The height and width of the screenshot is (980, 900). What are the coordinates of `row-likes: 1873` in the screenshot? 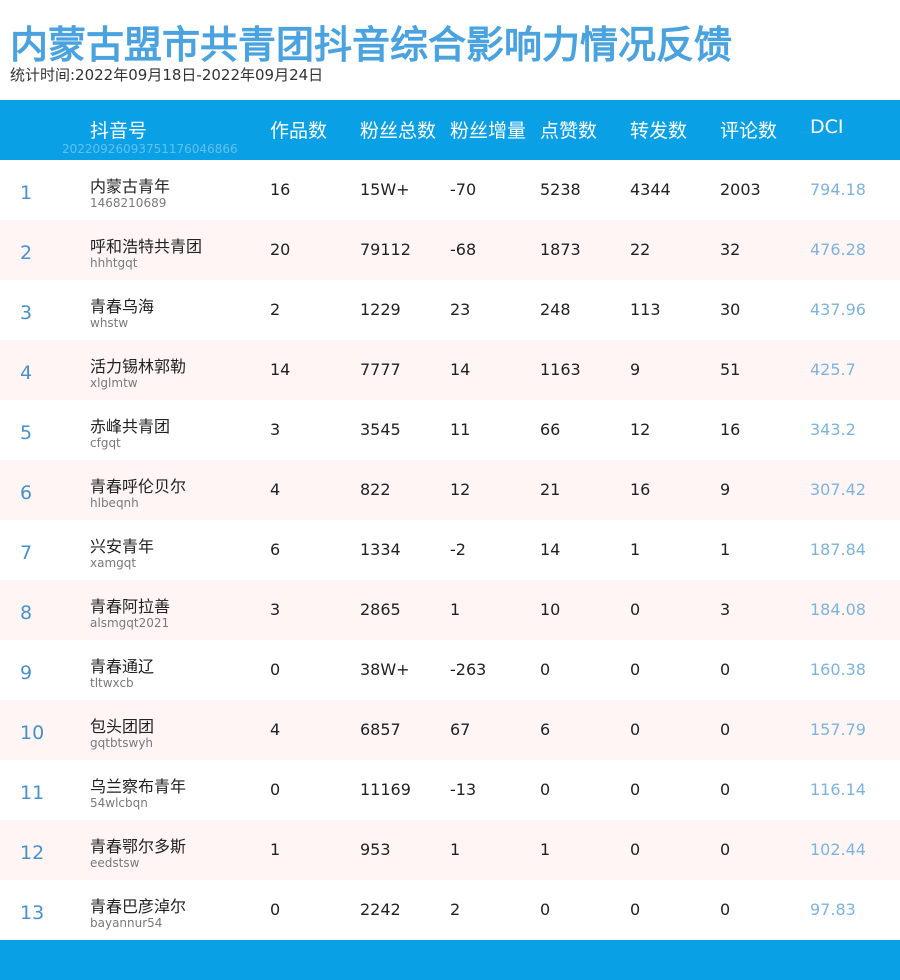 It's located at (560, 249).